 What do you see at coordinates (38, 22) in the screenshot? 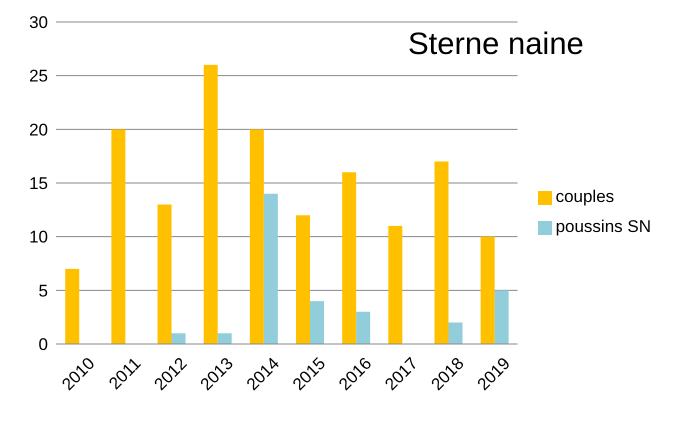
I see `y-tick-label: 30` at bounding box center [38, 22].